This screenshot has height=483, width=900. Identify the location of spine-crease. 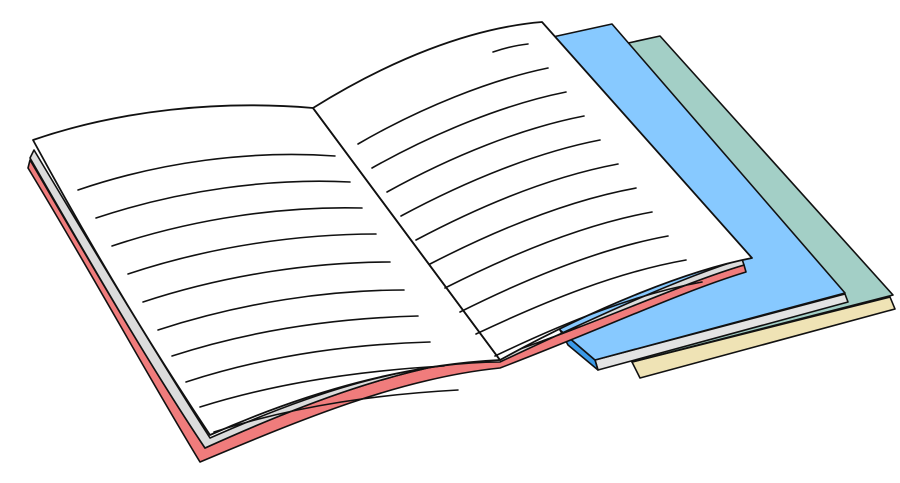
(406, 234).